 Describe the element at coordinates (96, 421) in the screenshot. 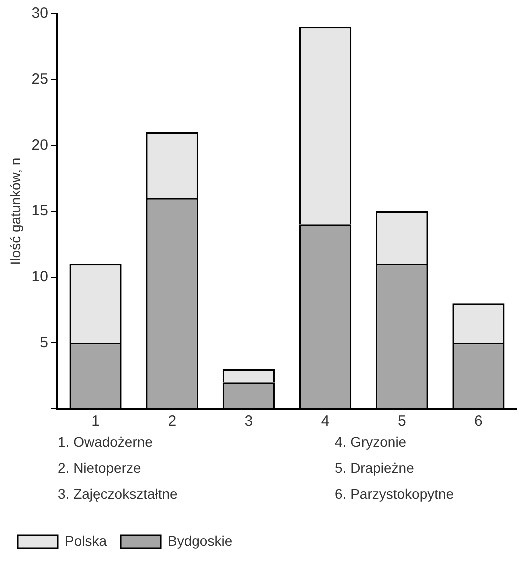

I see `x-tick-label: 1` at that location.